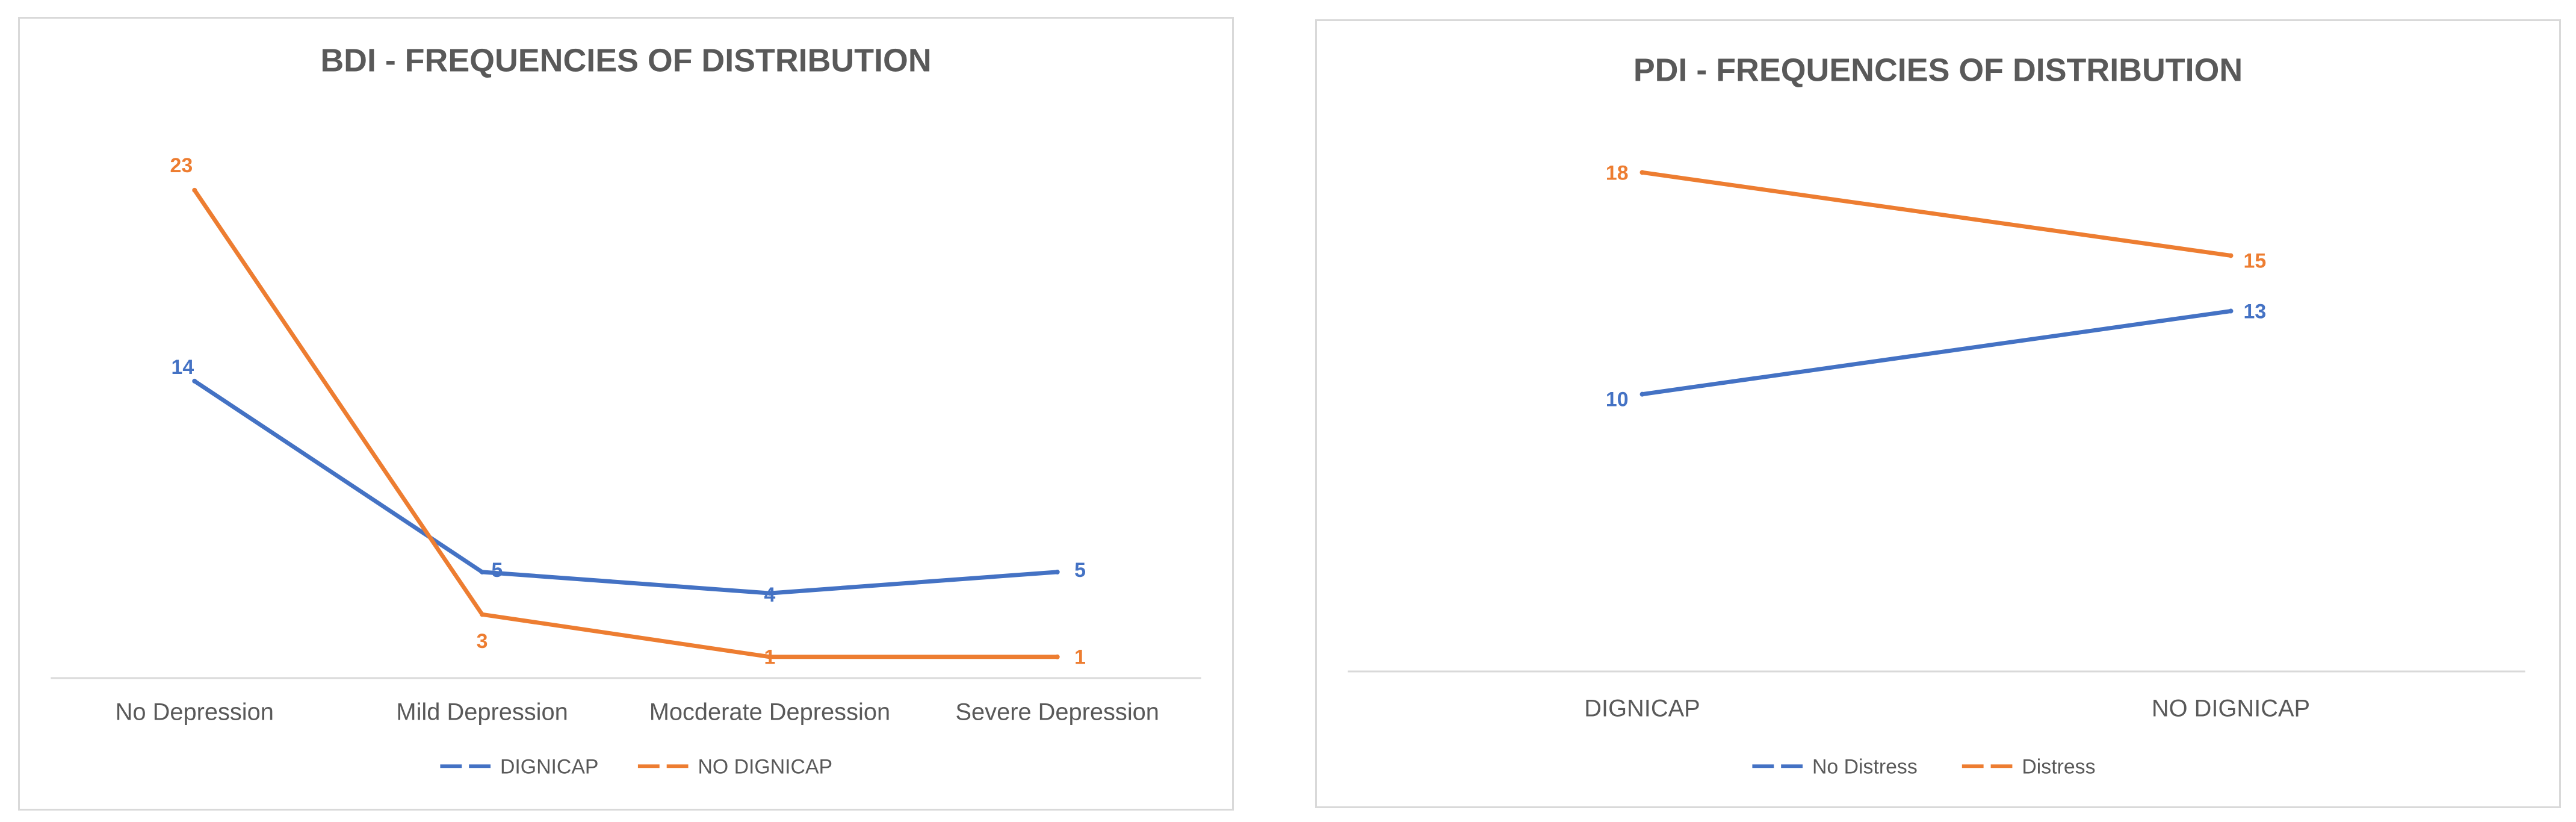 The width and height of the screenshot is (2576, 822). Describe the element at coordinates (1617, 172) in the screenshot. I see `data-label-distress-0: 18` at that location.